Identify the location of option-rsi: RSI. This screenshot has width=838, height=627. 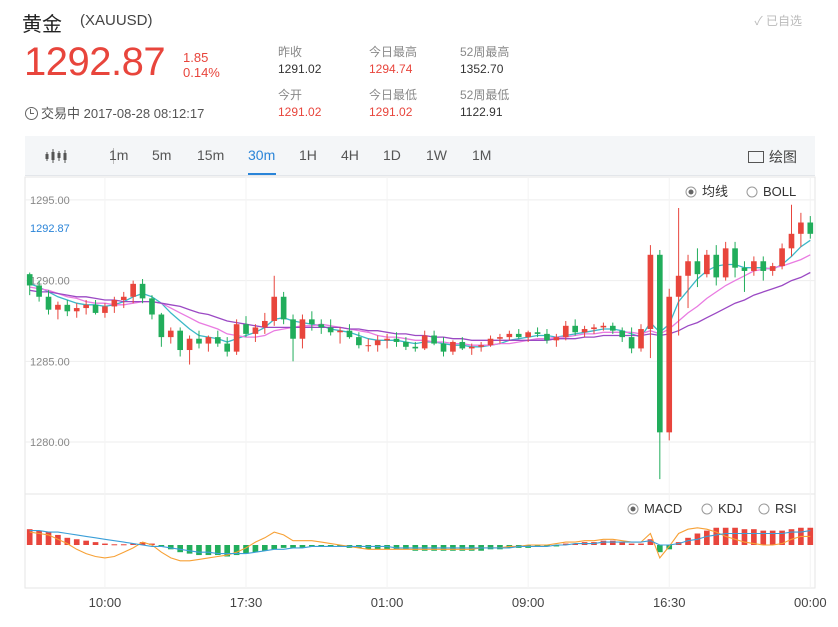
(777, 508).